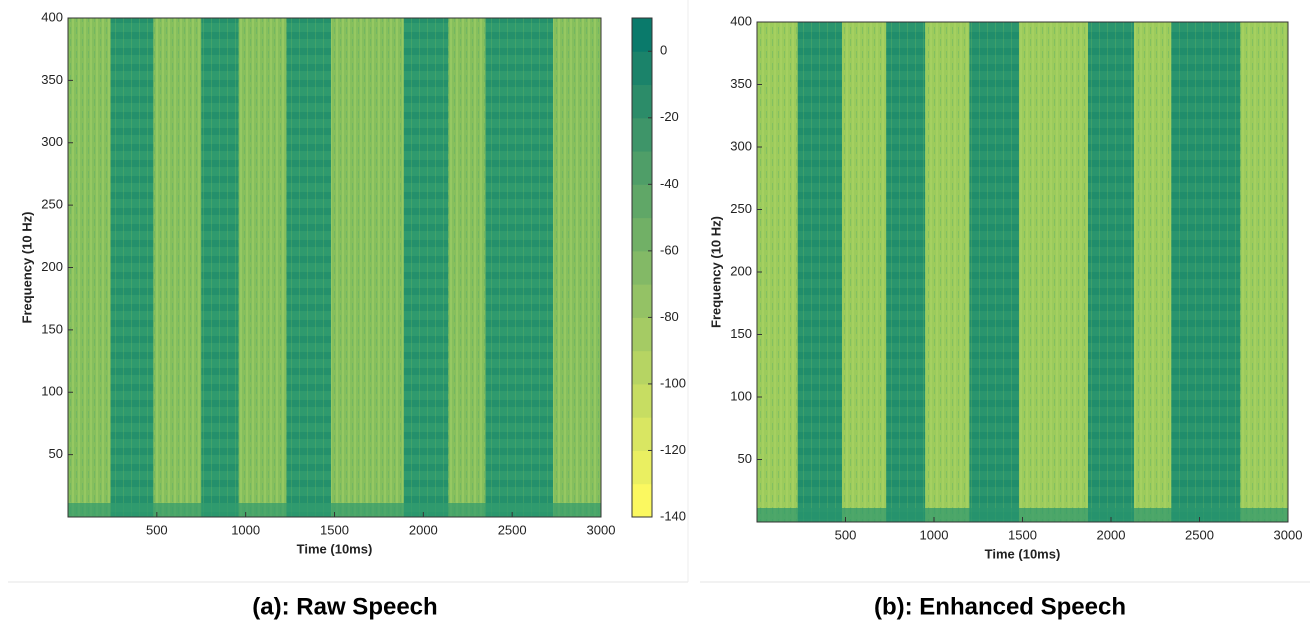  What do you see at coordinates (669, 249) in the screenshot?
I see `colorbar-tick-label: -60` at bounding box center [669, 249].